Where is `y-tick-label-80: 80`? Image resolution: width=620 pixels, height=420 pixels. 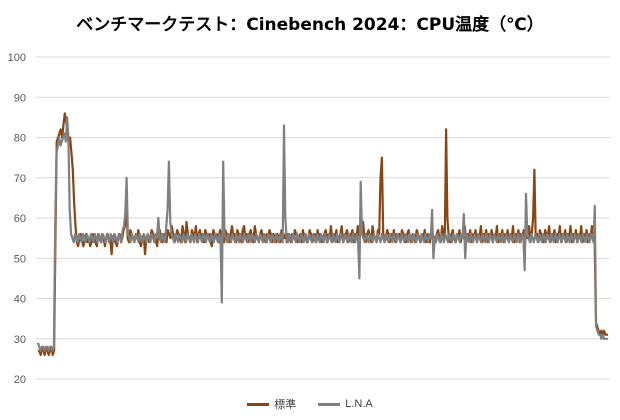
y-tick-label-80: 80 is located at coordinates (20, 139).